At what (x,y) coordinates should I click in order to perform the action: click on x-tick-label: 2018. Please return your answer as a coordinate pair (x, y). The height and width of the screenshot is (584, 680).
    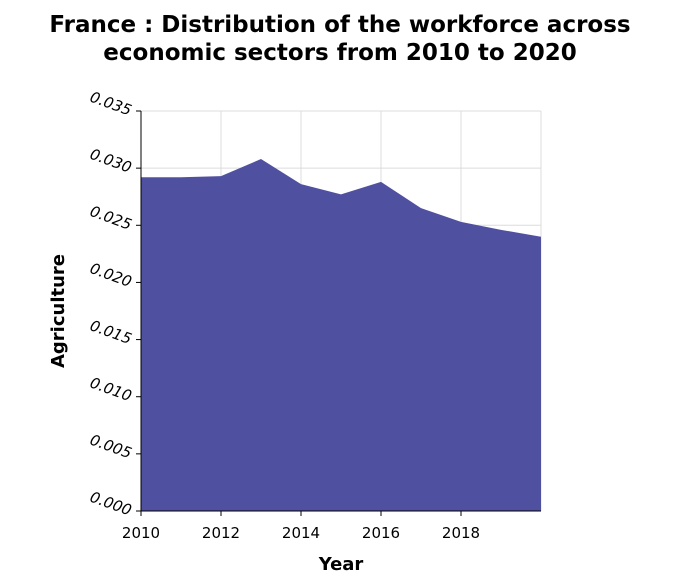
    Looking at the image, I should click on (461, 533).